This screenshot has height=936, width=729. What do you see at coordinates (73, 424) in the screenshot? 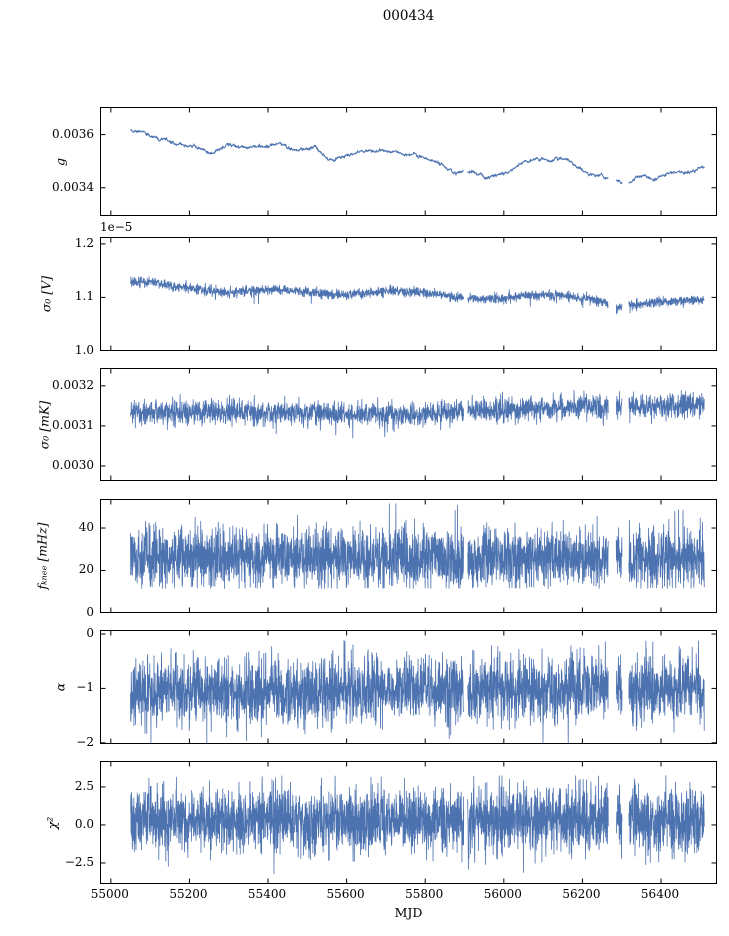
I see `y-tick-label: 0.0031` at bounding box center [73, 424].